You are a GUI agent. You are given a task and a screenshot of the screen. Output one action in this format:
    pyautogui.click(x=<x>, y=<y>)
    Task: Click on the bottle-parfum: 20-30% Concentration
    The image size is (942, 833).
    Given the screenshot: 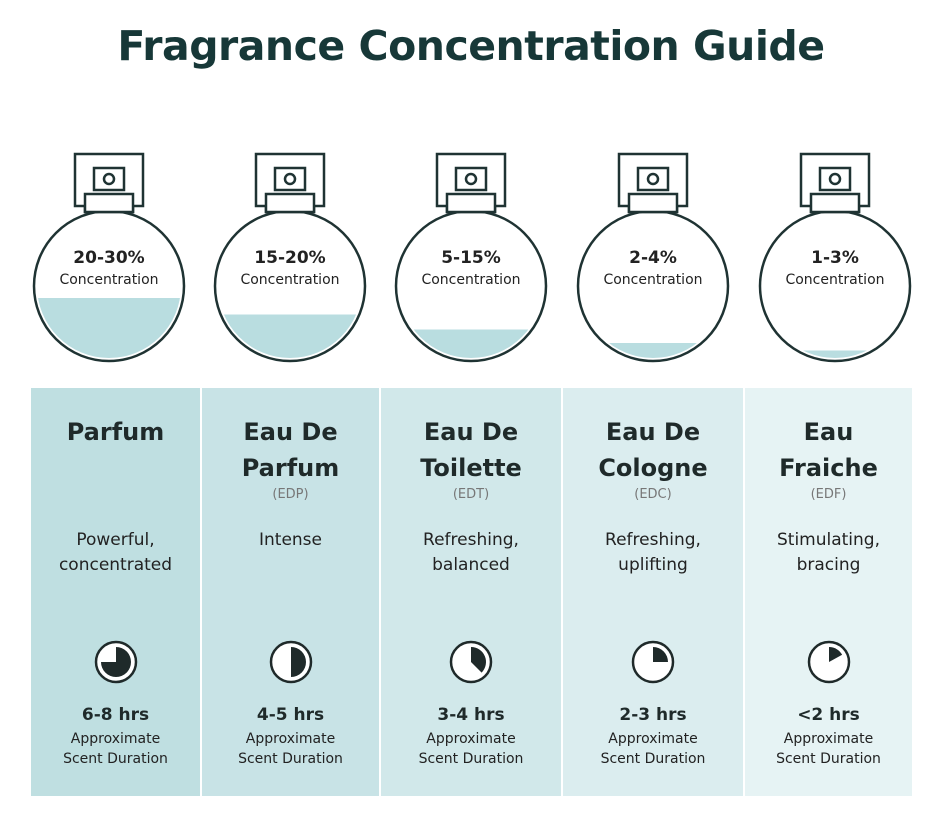 What is the action you would take?
    pyautogui.click(x=109, y=258)
    